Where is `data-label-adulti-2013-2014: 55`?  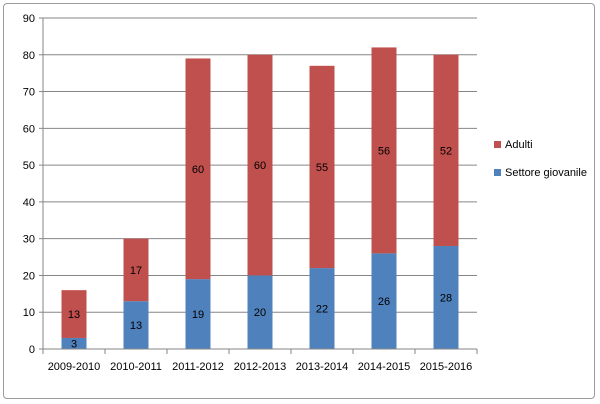
data-label-adulti-2013-2014: 55 is located at coordinates (322, 168).